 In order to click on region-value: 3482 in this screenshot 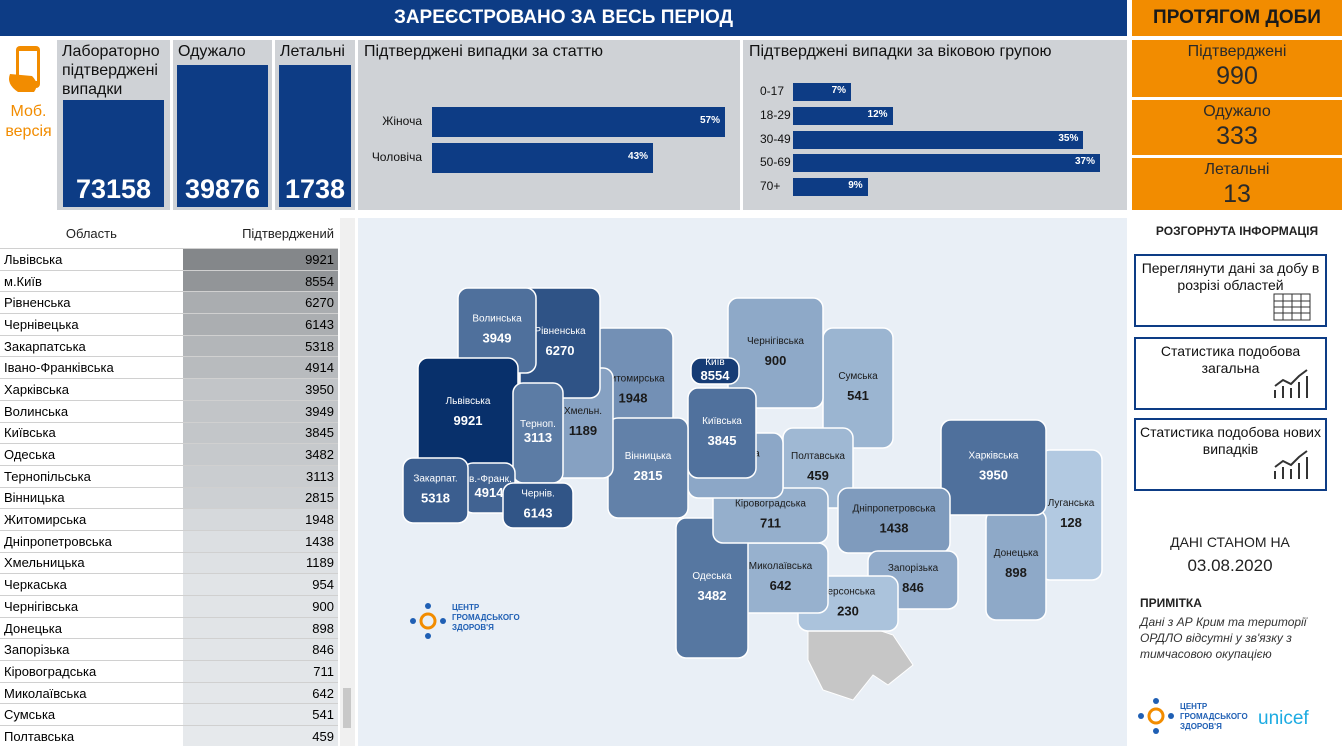, I will do `click(260, 454)`.